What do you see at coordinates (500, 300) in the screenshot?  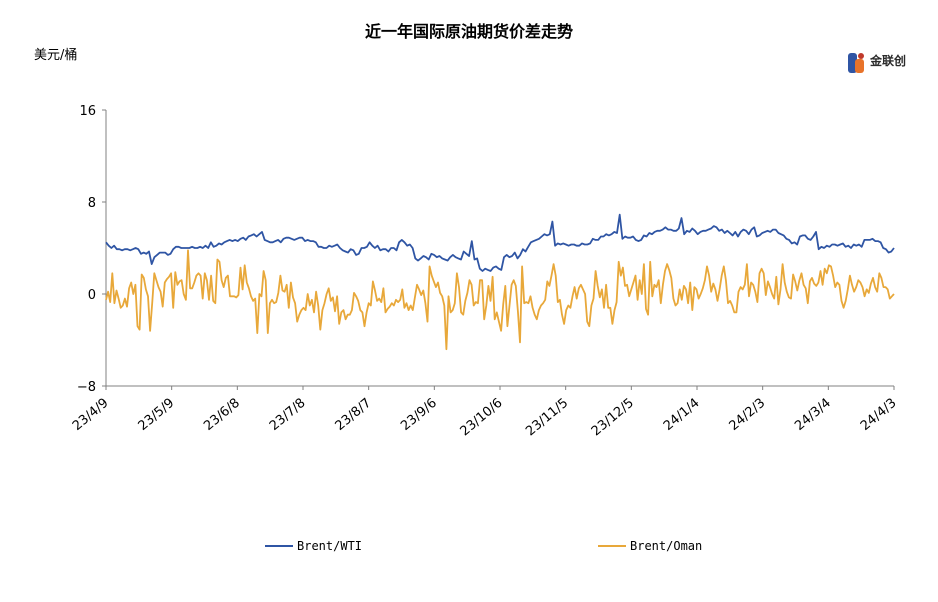 I see `series-line-brent-oman` at bounding box center [500, 300].